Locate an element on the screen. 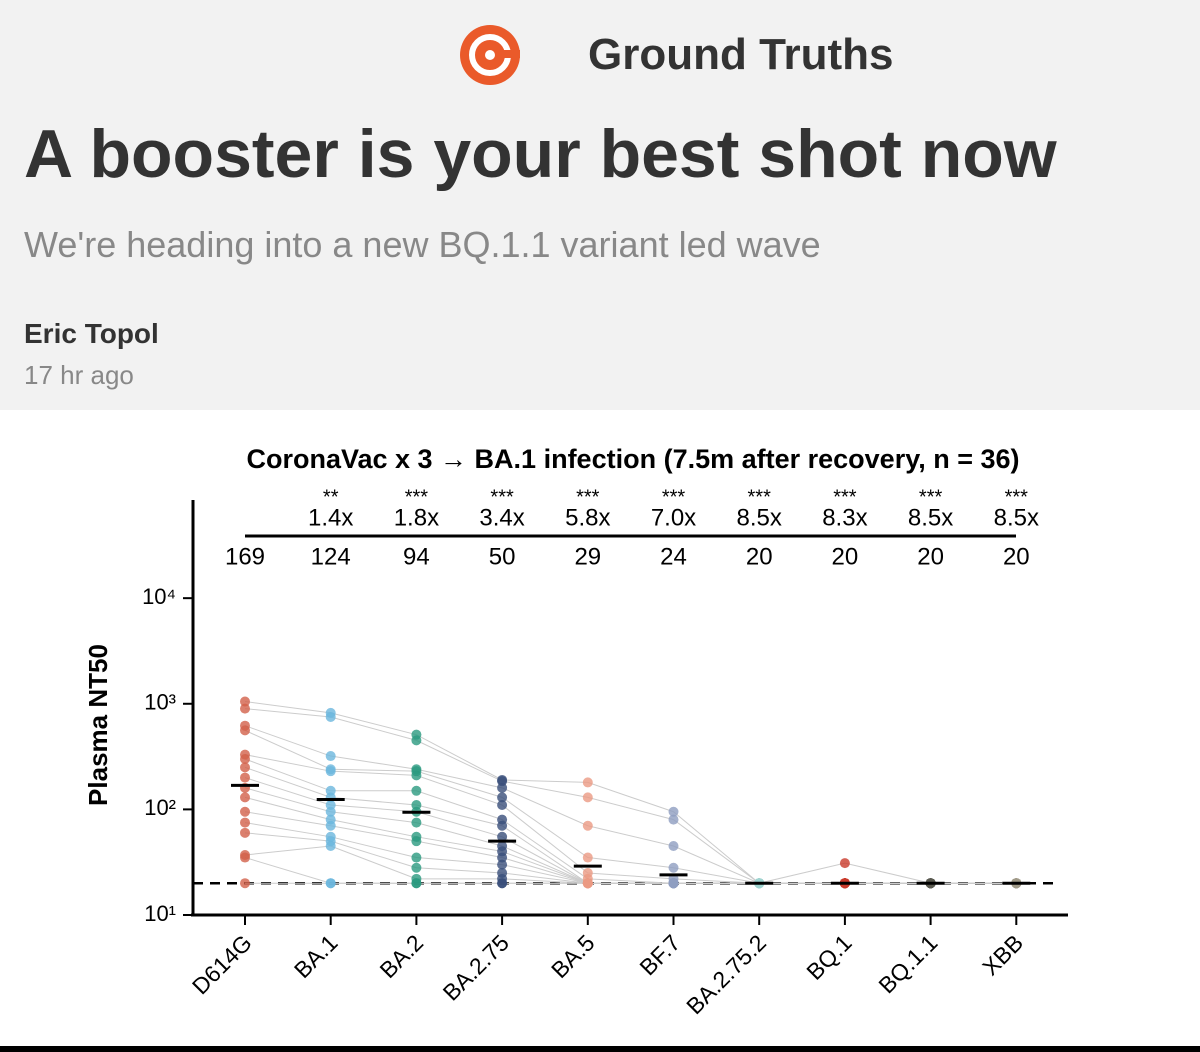 This screenshot has height=1052, width=1200. bottom-bar is located at coordinates (600, 1049).